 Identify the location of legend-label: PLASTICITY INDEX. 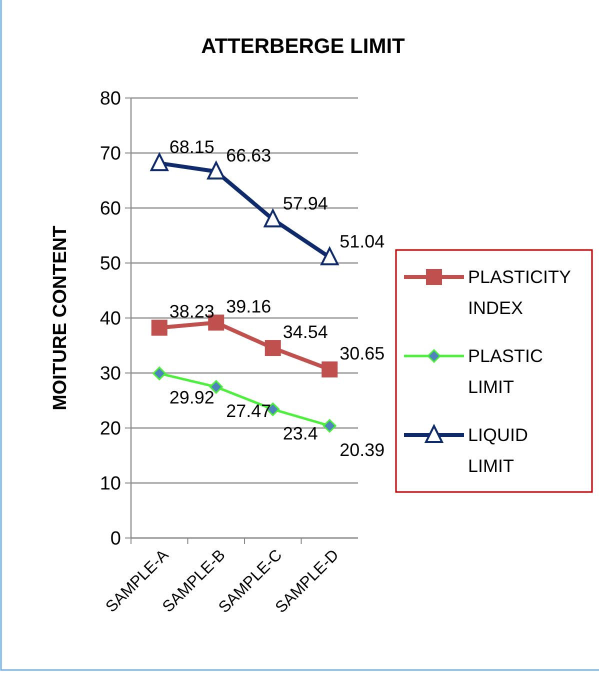
(520, 292).